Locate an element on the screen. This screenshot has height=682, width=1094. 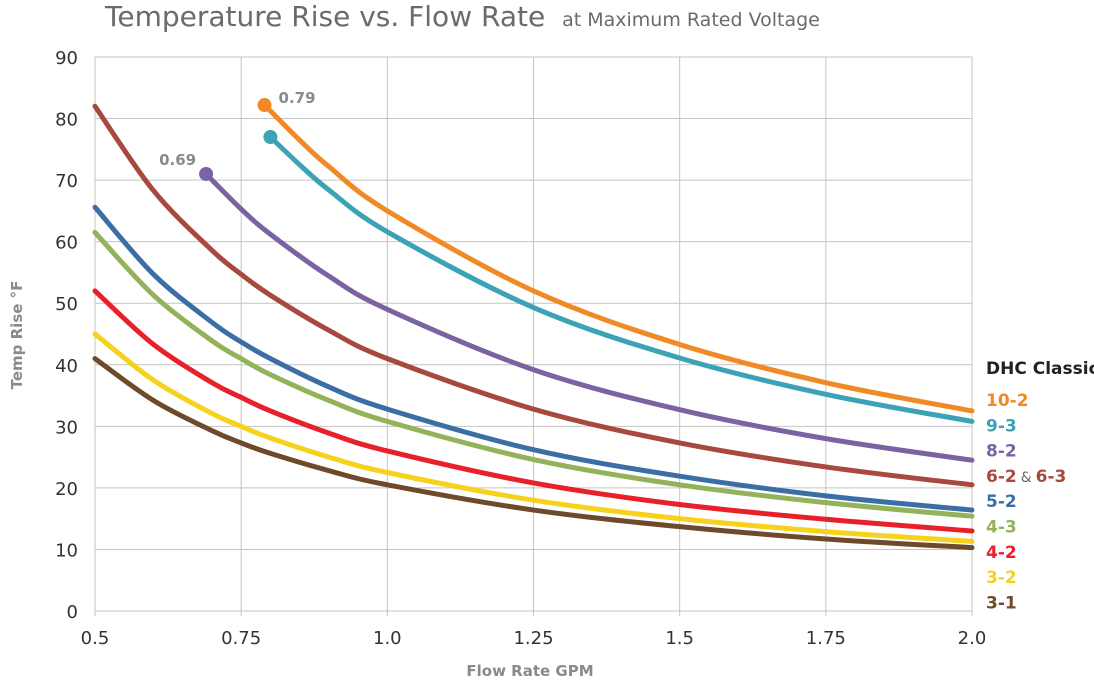
y-tick-label: 70 is located at coordinates (66, 181).